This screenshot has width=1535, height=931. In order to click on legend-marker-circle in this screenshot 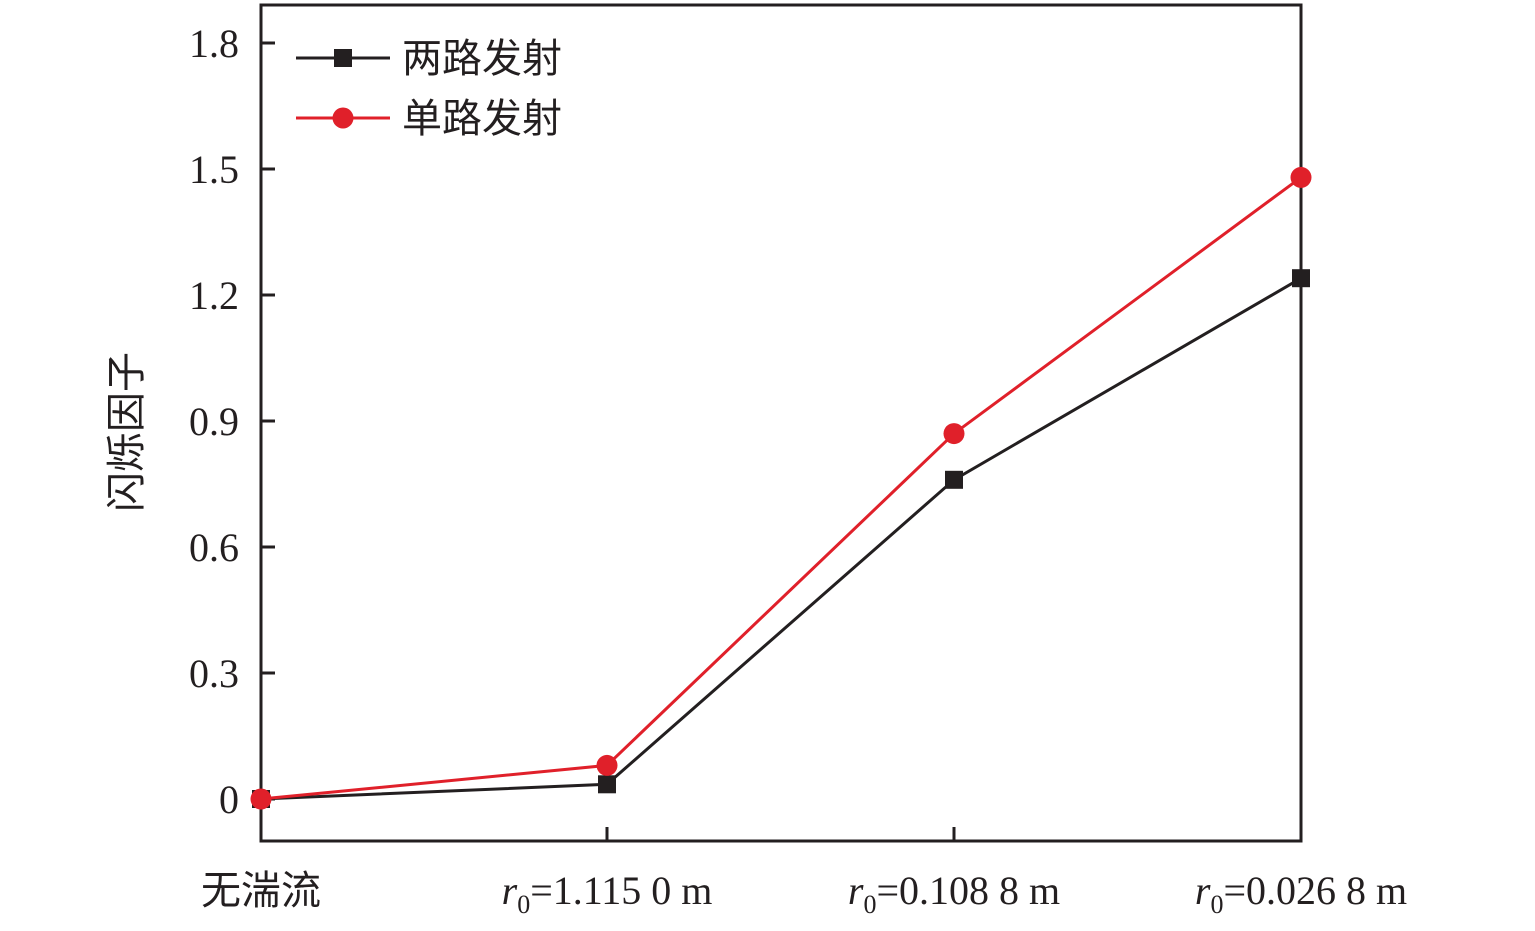, I will do `click(343, 118)`.